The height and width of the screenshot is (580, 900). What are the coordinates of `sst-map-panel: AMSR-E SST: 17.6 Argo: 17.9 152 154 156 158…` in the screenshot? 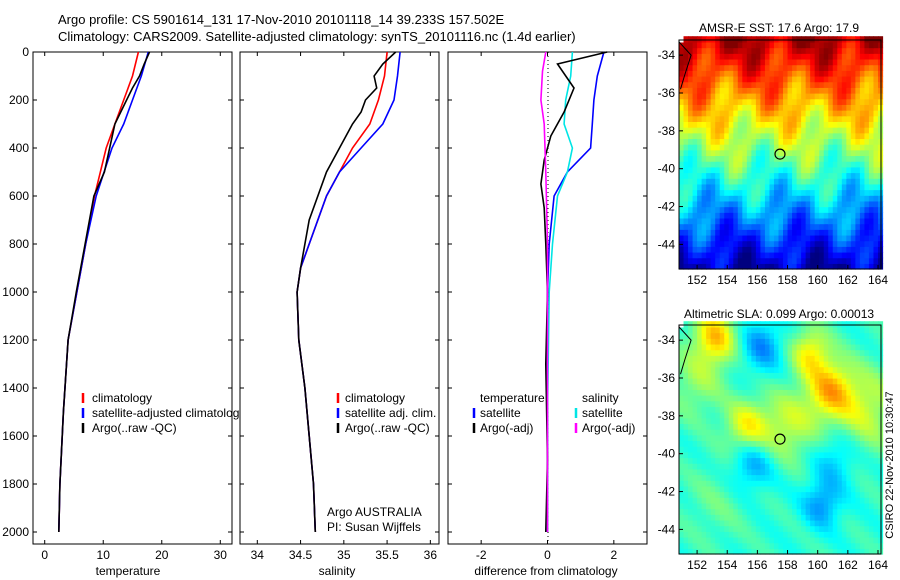 It's located at (773, 154).